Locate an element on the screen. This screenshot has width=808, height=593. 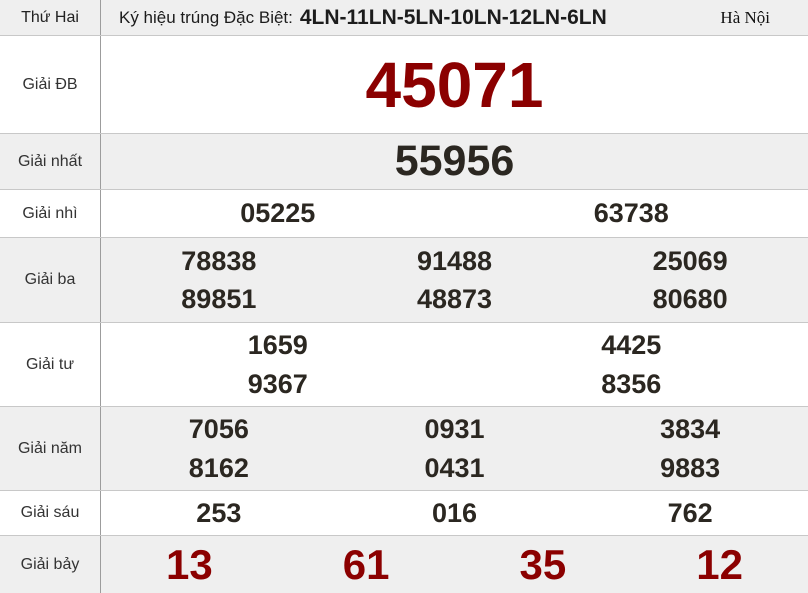
prize-numbers: 55956 is located at coordinates (454, 161).